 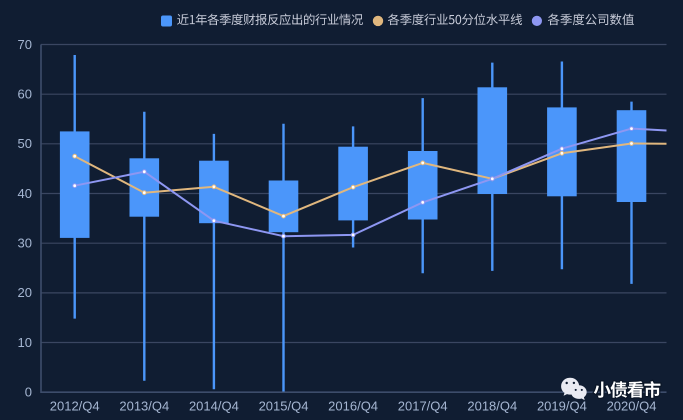 What do you see at coordinates (25, 193) in the screenshot?
I see `svg-text: 40` at bounding box center [25, 193].